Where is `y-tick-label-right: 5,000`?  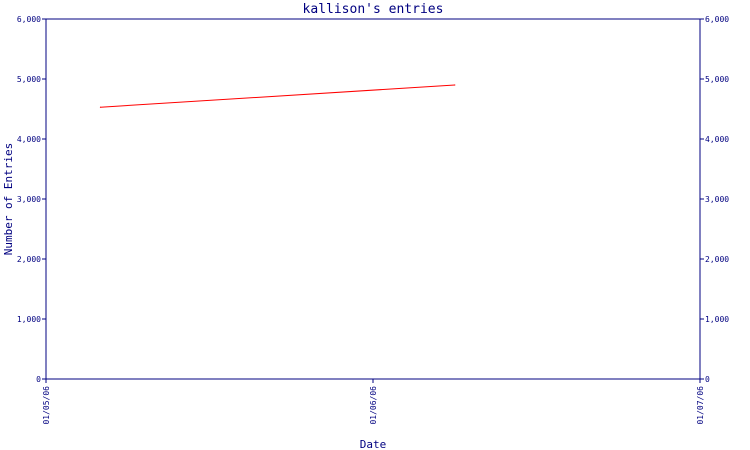
y-tick-label-right: 5,000 is located at coordinates (717, 79).